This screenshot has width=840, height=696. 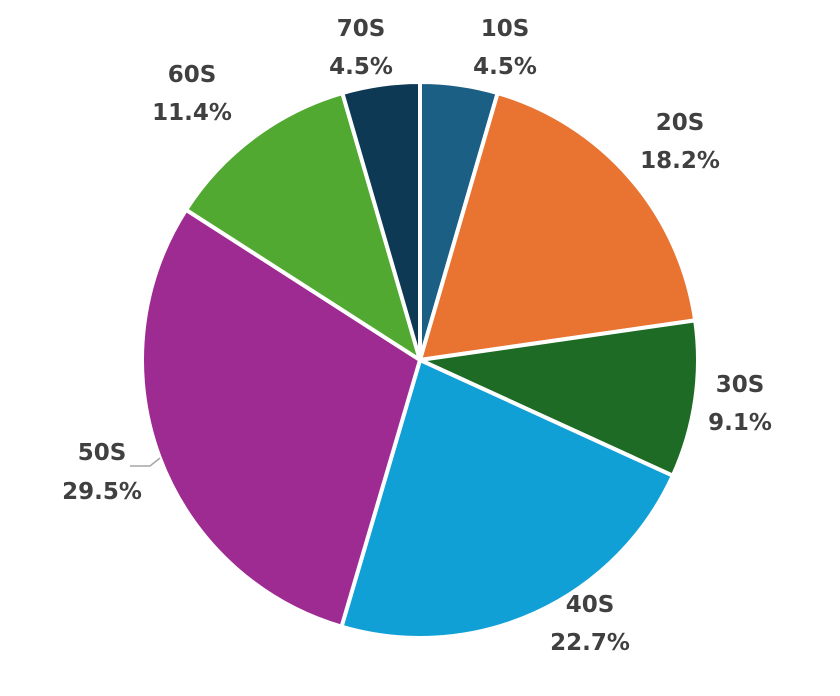 What do you see at coordinates (559, 398) in the screenshot?
I see `pie-slice-30s` at bounding box center [559, 398].